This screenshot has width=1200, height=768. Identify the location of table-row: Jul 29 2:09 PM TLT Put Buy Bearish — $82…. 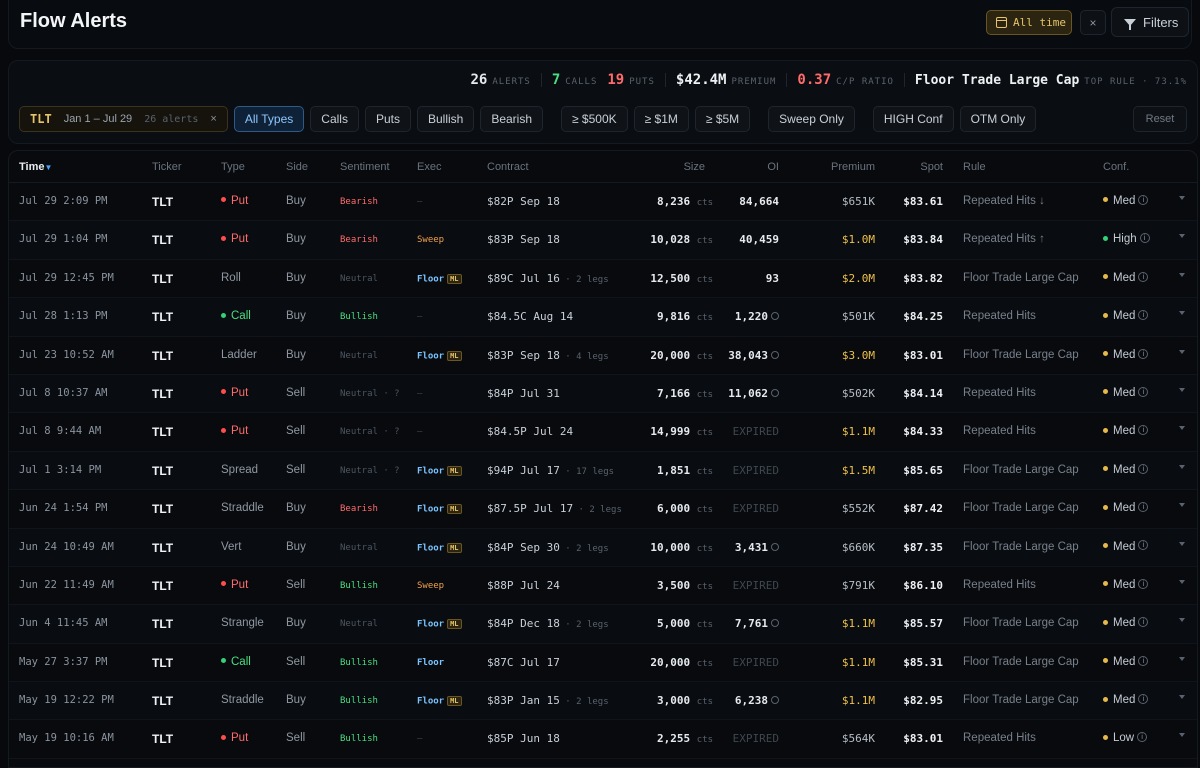
(603, 202).